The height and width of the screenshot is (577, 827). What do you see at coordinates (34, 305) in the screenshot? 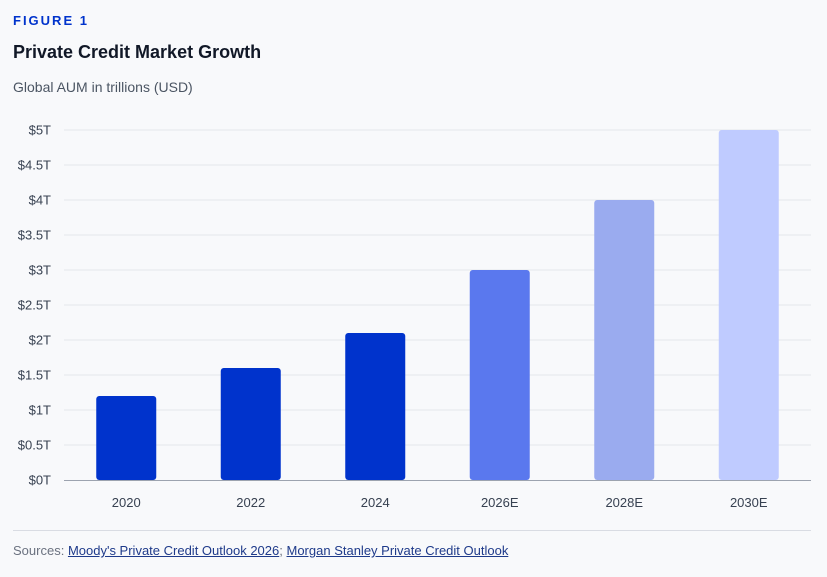
I see `y-tick-label: $2.5T` at bounding box center [34, 305].